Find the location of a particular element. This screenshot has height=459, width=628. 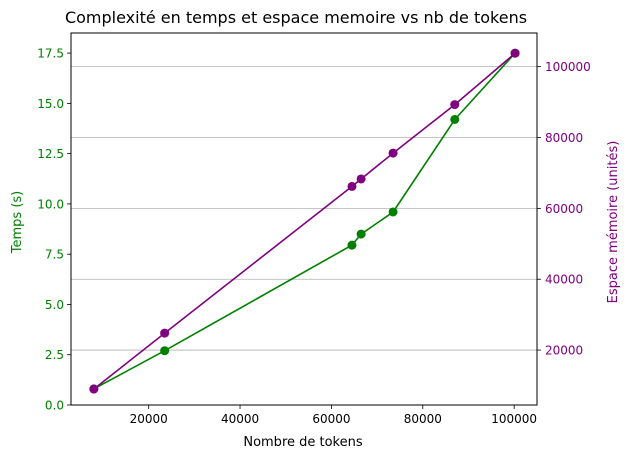

y-left-tick-label: 7.5 is located at coordinates (54, 255).